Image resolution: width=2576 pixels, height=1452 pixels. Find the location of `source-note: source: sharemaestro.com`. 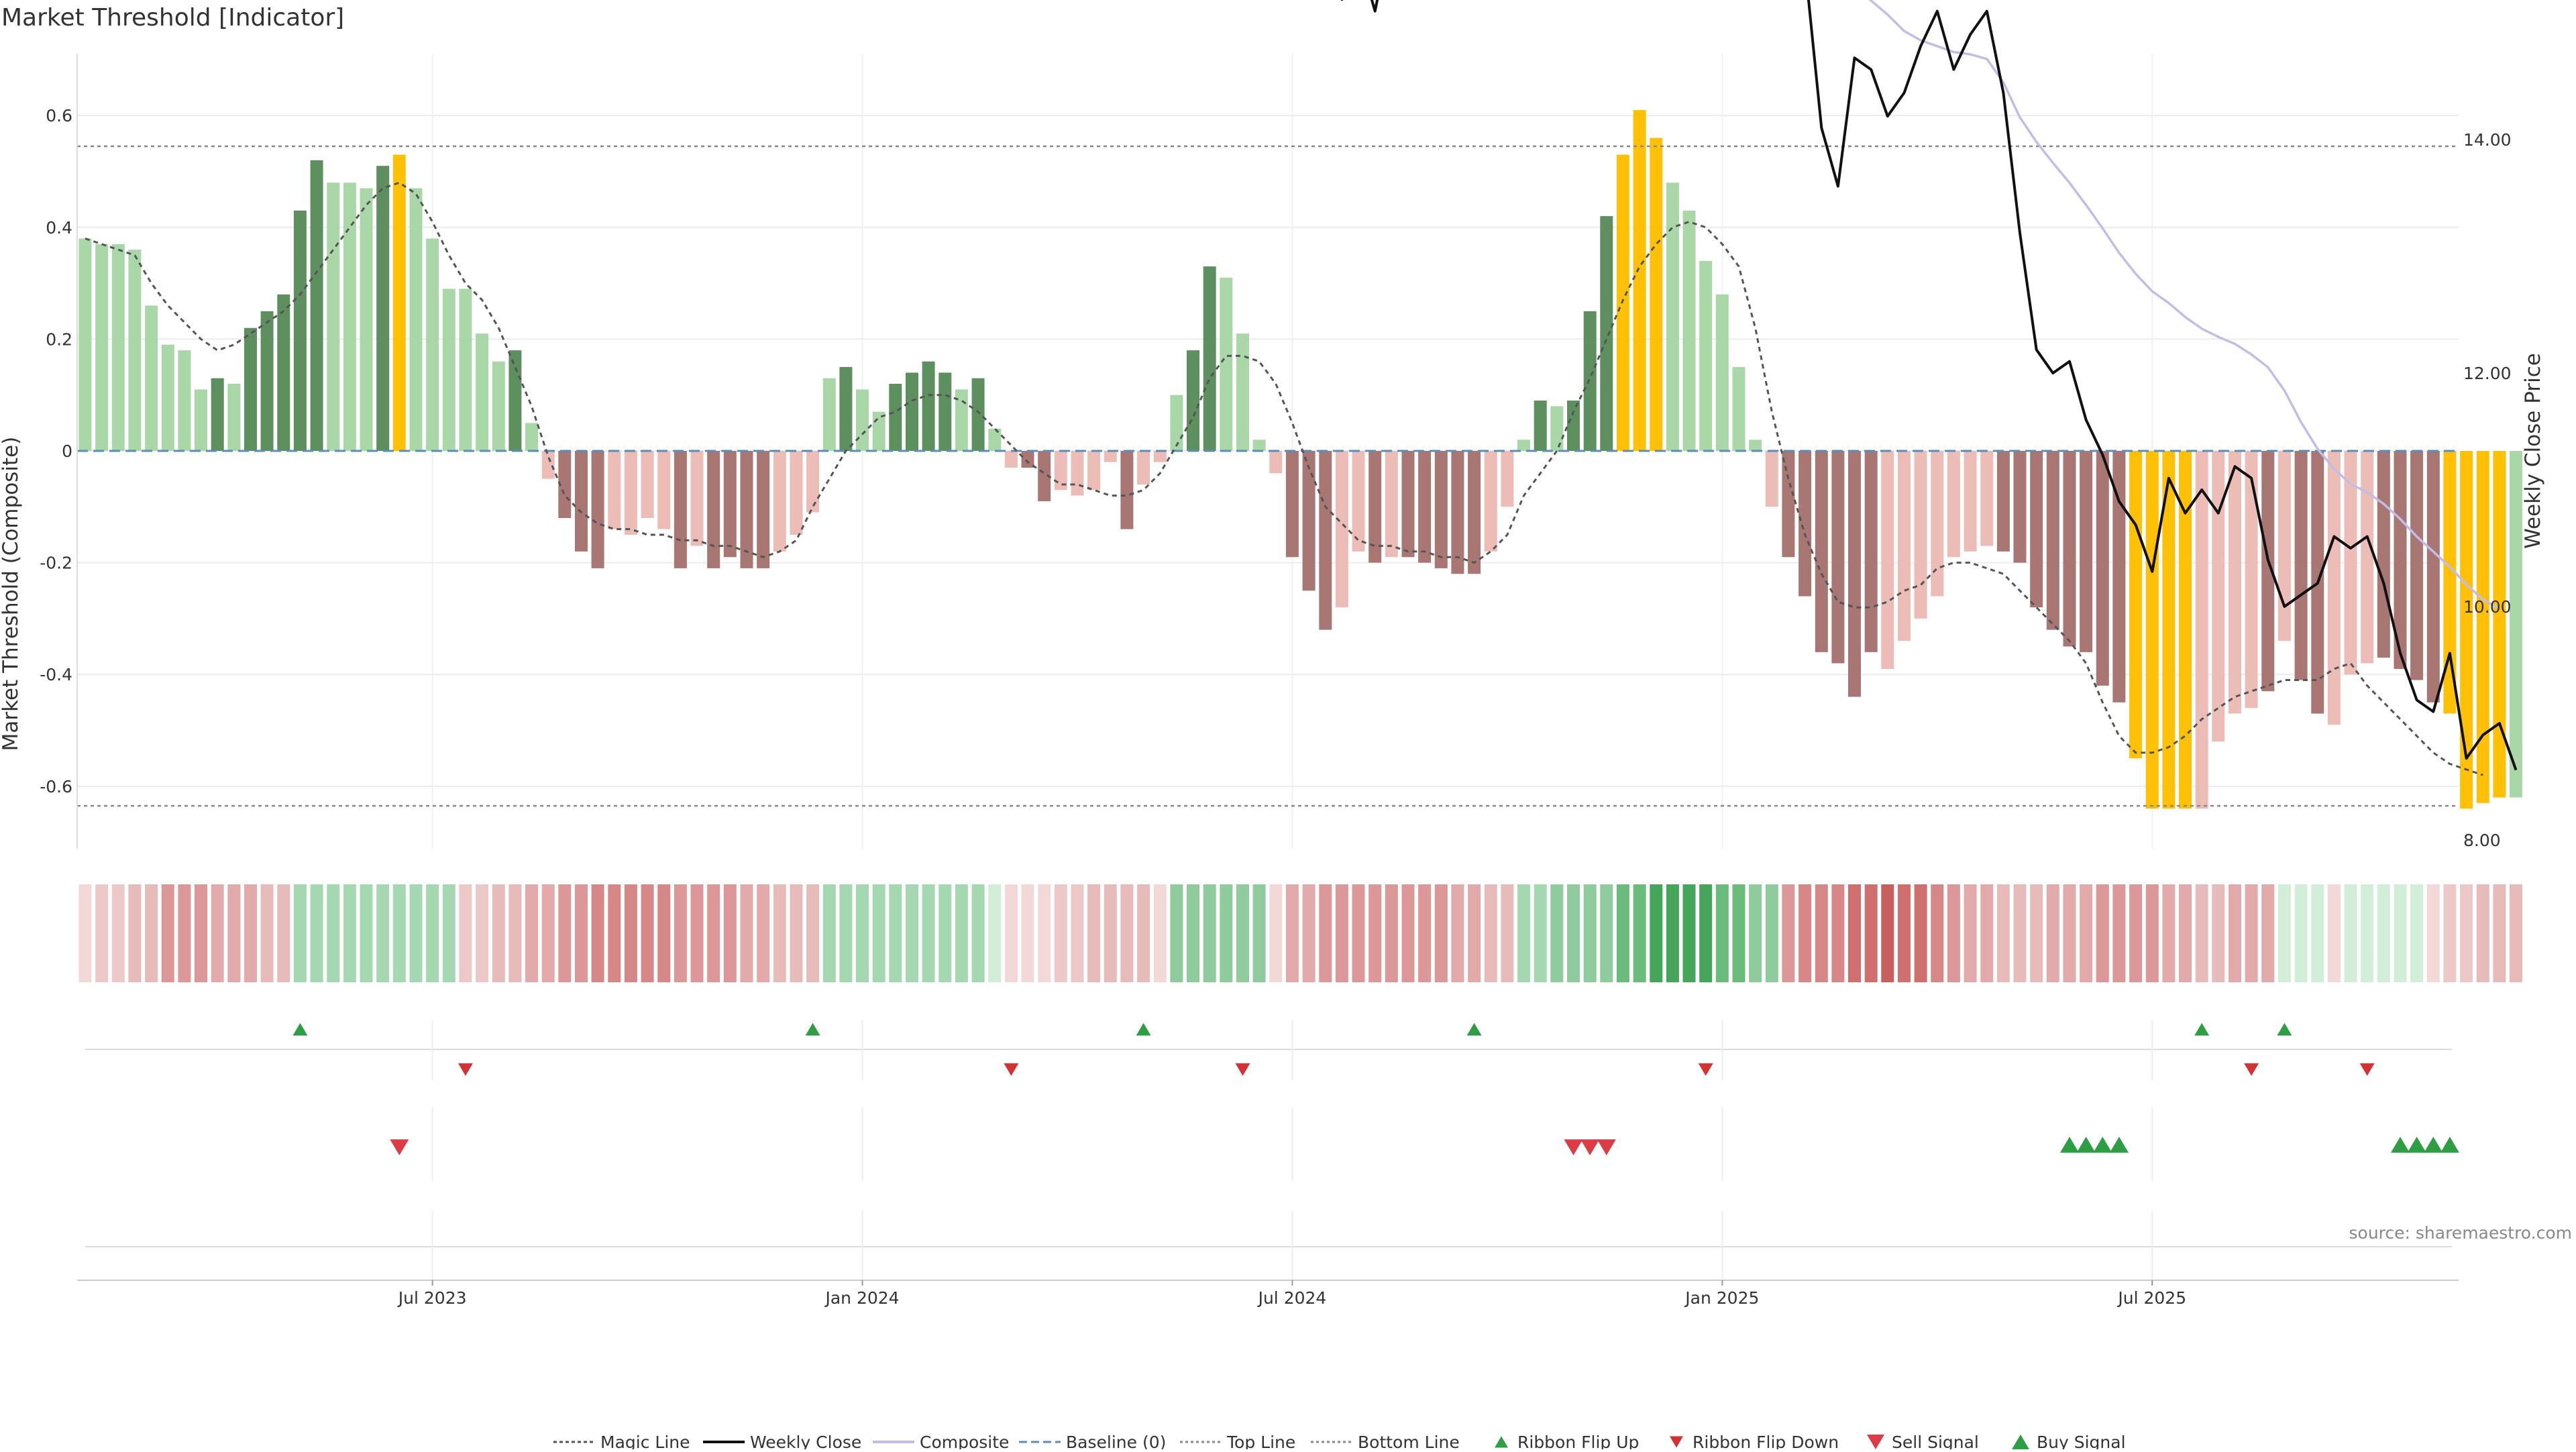

source-note: source: sharemaestro.com is located at coordinates (2461, 1233).